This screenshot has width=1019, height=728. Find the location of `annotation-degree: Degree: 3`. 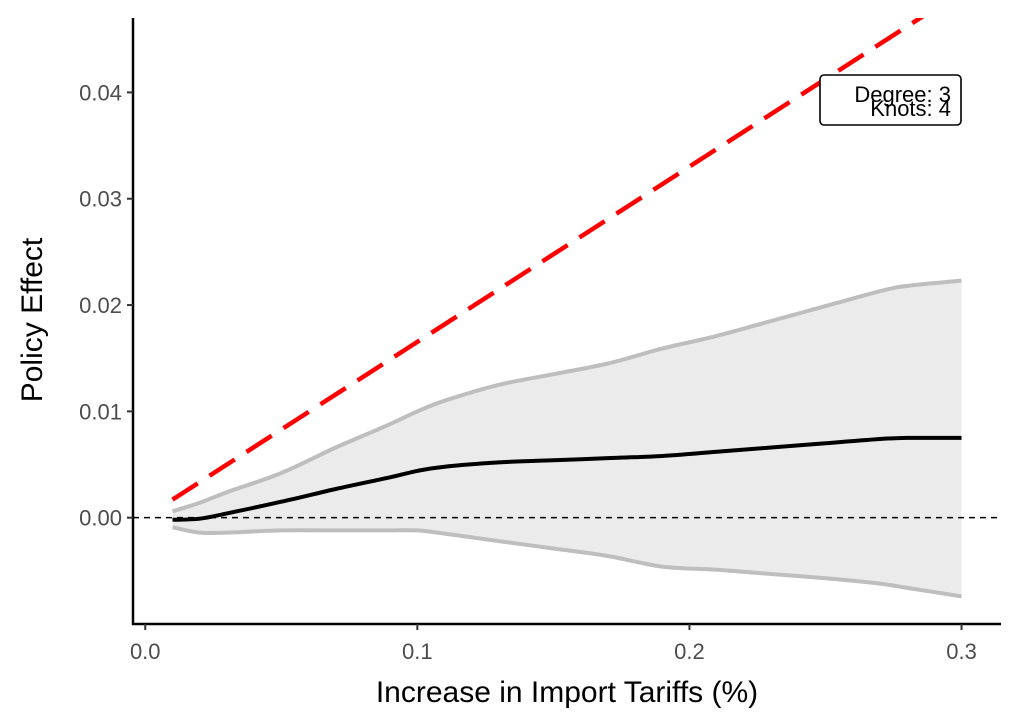

annotation-degree: Degree: 3 is located at coordinates (902, 94).